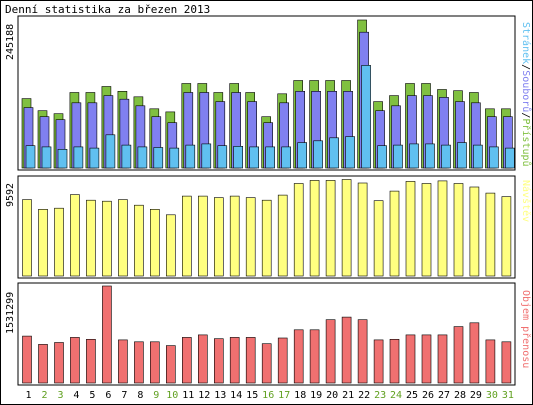 The width and height of the screenshot is (533, 405). What do you see at coordinates (124, 395) in the screenshot?
I see `x-tick-label-day-7: 7` at bounding box center [124, 395].